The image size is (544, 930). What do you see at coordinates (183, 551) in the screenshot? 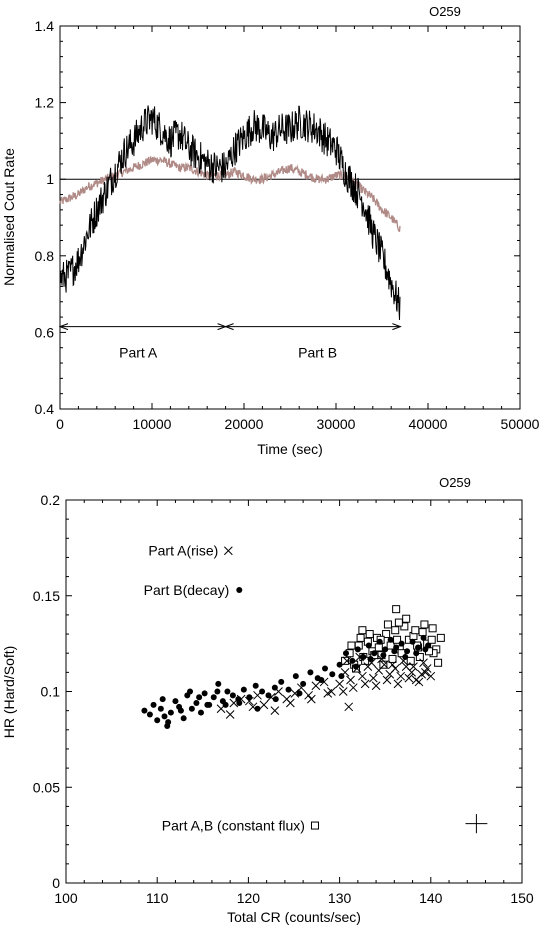
I see `legend-label: Part A(rise)` at bounding box center [183, 551].